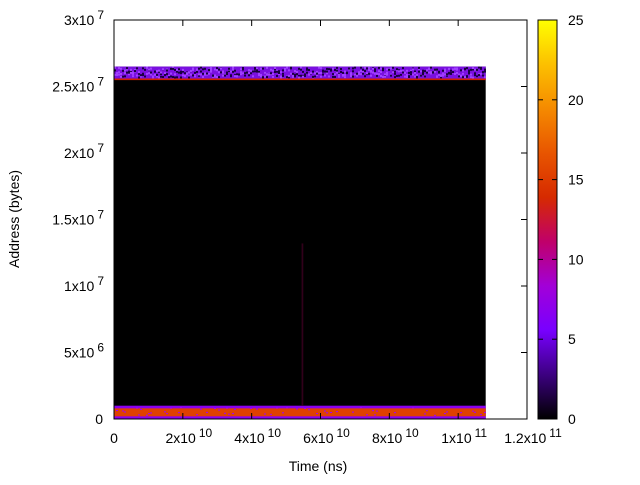 The image size is (640, 485). Describe the element at coordinates (326, 436) in the screenshot. I see `x-tick-label: 6x10 10` at that location.